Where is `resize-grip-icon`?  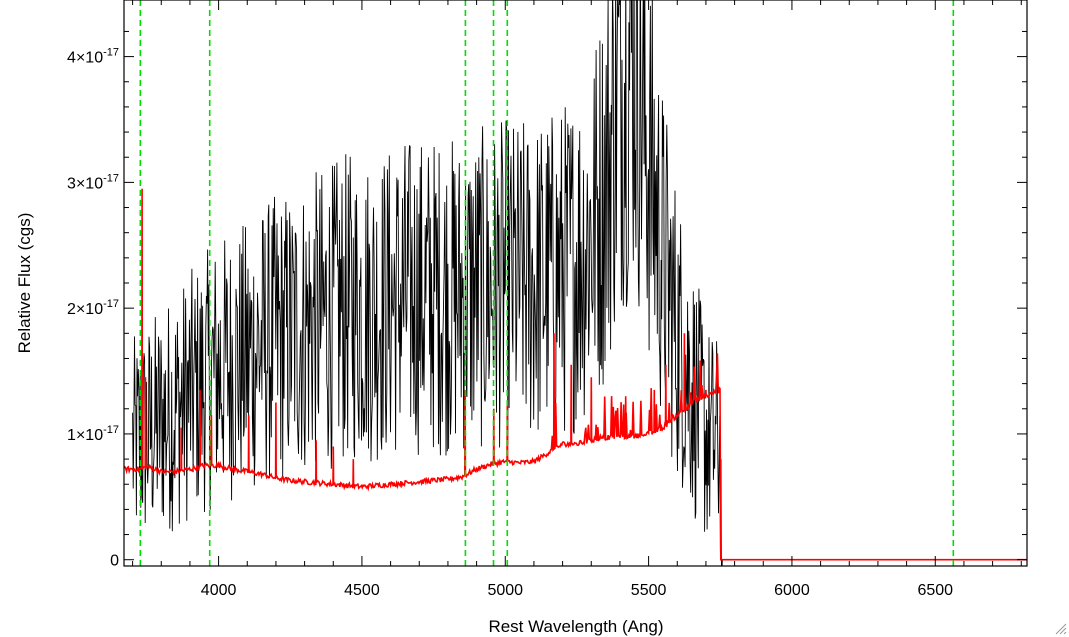
resize-grip-icon is located at coordinates (1061, 629).